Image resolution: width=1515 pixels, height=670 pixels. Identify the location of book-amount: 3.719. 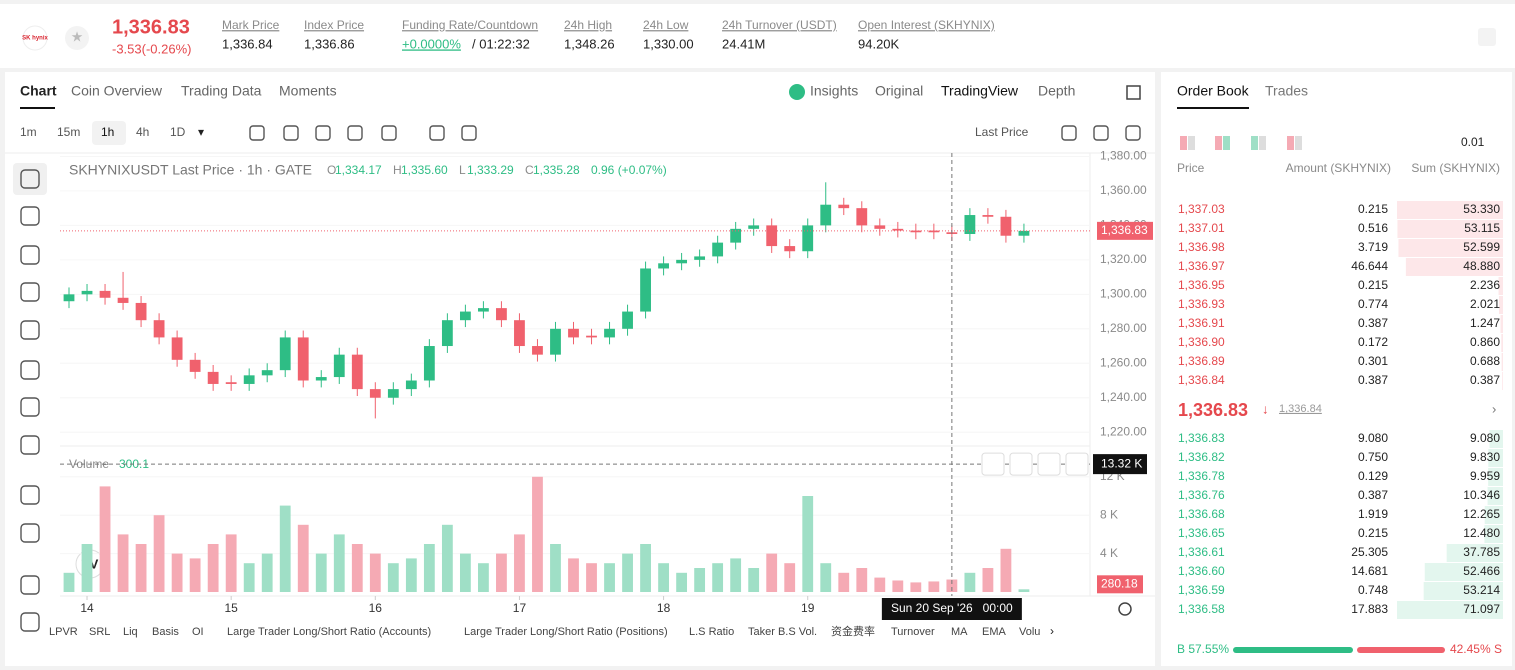
(1373, 247).